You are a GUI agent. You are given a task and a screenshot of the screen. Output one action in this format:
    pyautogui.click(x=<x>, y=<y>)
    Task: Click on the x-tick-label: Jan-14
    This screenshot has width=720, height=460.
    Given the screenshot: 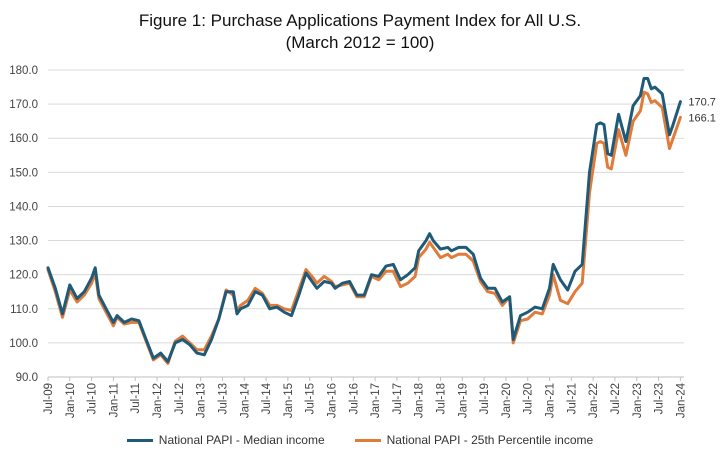 What is the action you would take?
    pyautogui.click(x=245, y=400)
    